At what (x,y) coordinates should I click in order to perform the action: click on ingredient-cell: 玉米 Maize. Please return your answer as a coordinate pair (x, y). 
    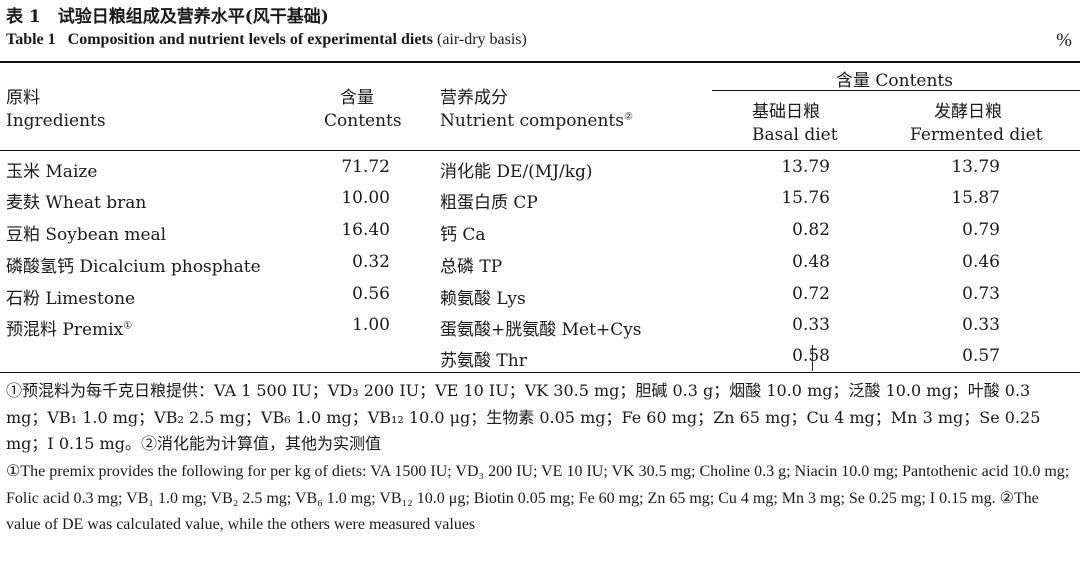
    Looking at the image, I should click on (52, 172).